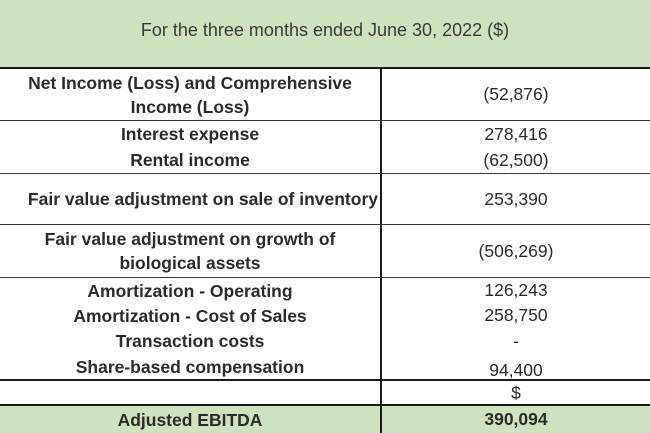  I want to click on total-row-background, so click(325, 419).